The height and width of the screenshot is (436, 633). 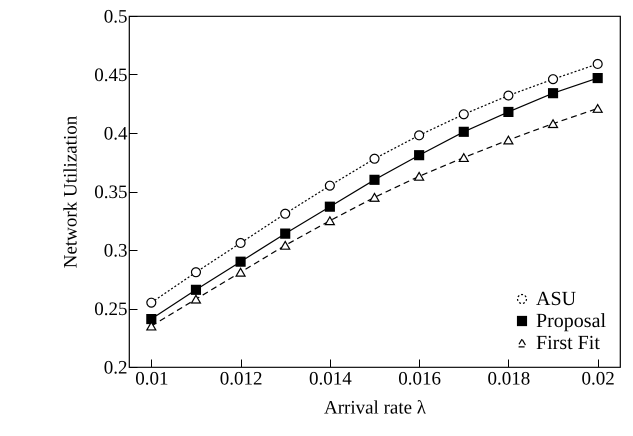 What do you see at coordinates (111, 192) in the screenshot?
I see `y-tick-label: 0.35` at bounding box center [111, 192].